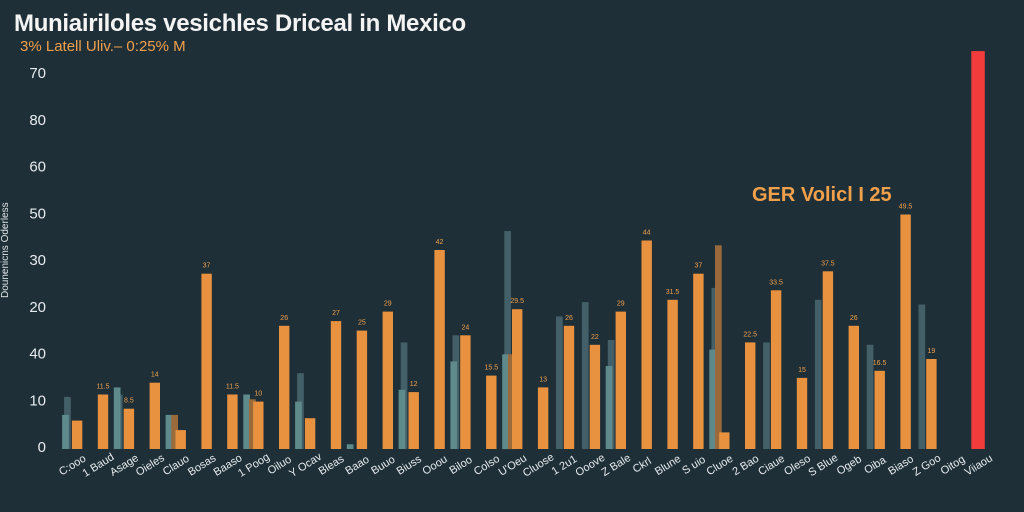 Image resolution: width=1024 pixels, height=512 pixels. Describe the element at coordinates (880, 363) in the screenshot. I see `data-label: 16.5` at that location.